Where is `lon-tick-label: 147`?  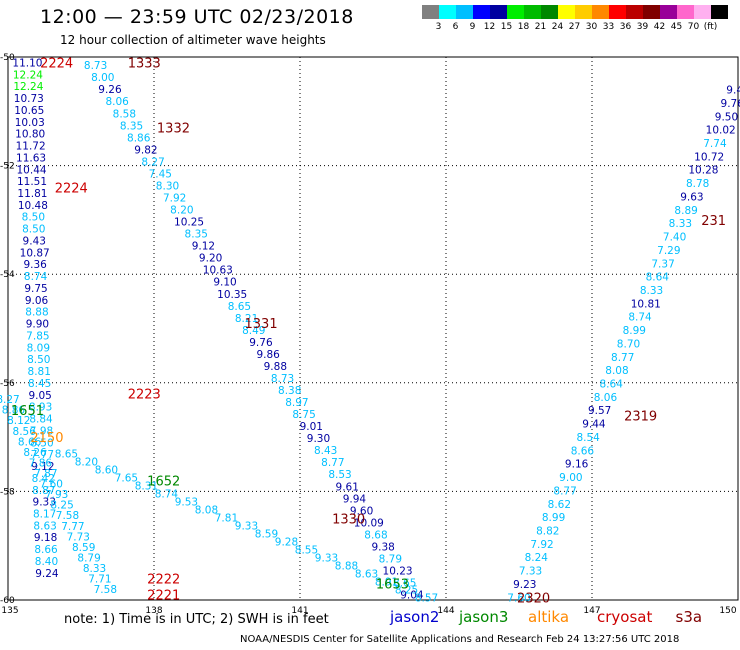
lon-tick-label: 147 is located at coordinates (591, 611).